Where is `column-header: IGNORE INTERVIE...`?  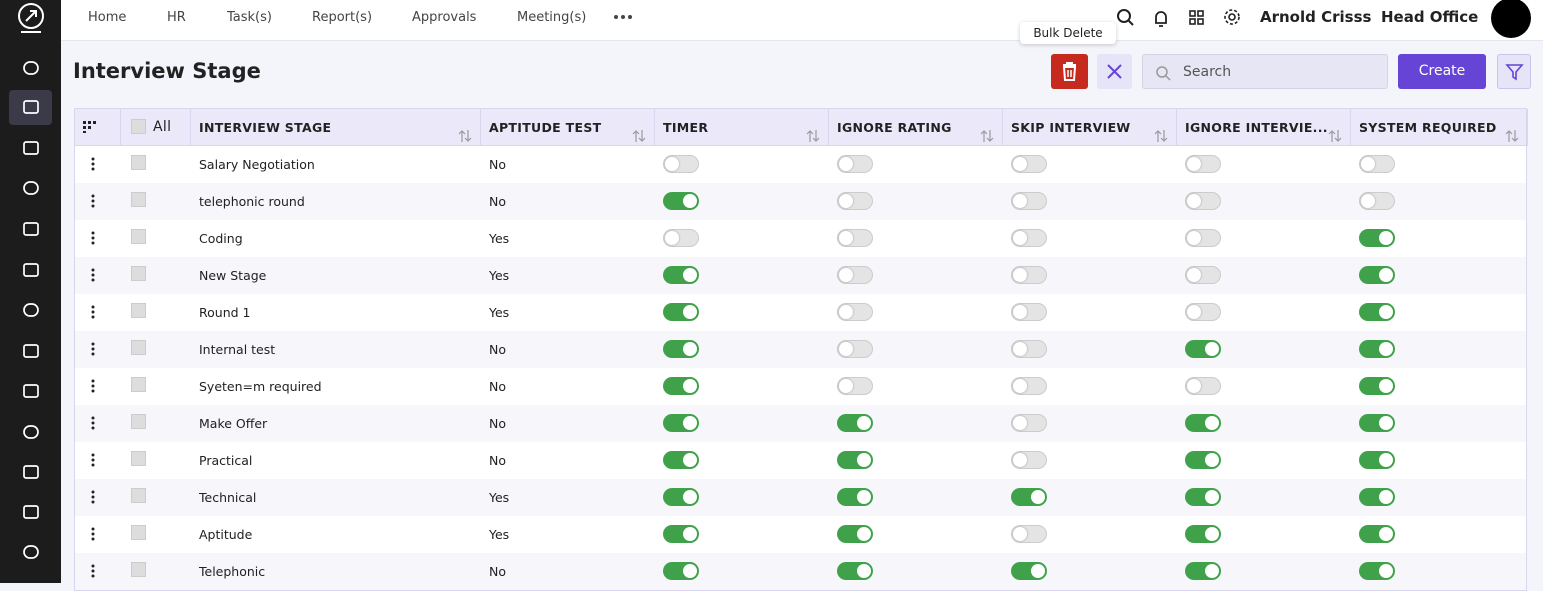
column-header: IGNORE INTERVIE... is located at coordinates (1264, 127).